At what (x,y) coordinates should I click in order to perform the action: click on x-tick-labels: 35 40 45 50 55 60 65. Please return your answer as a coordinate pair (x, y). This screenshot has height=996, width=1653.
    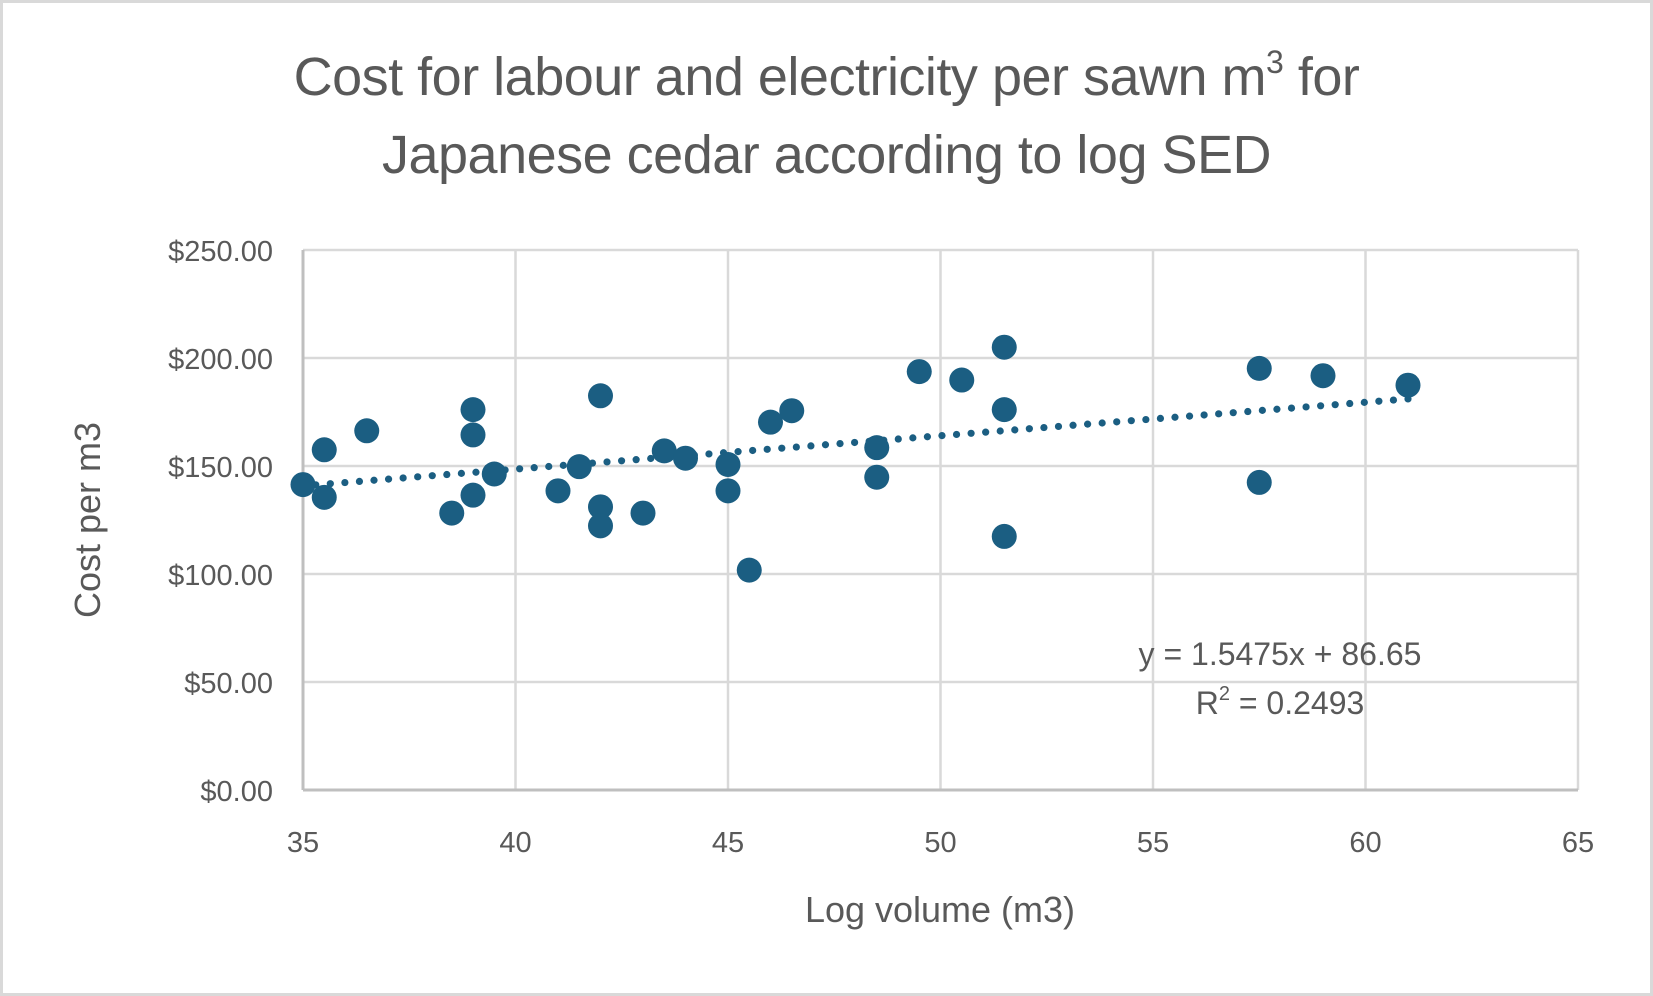
    Looking at the image, I should click on (940, 843).